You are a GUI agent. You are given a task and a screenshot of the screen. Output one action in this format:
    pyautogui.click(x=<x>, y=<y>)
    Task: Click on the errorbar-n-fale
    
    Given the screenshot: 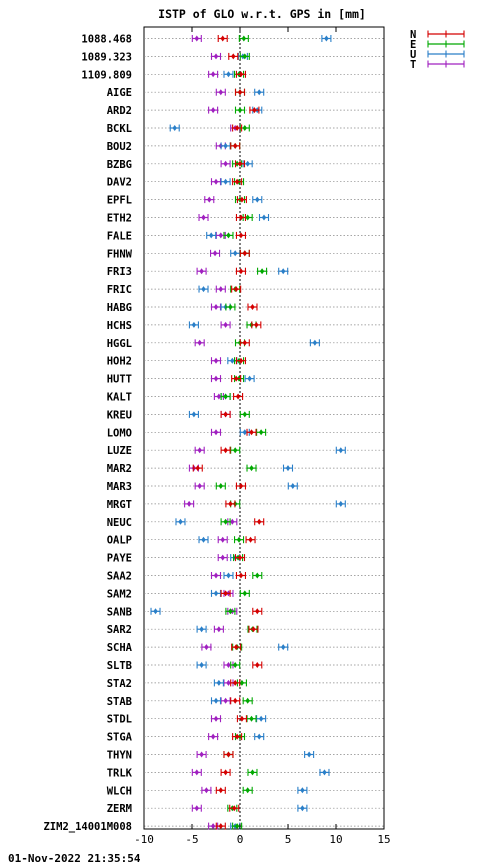 What is the action you would take?
    pyautogui.click(x=241, y=235)
    